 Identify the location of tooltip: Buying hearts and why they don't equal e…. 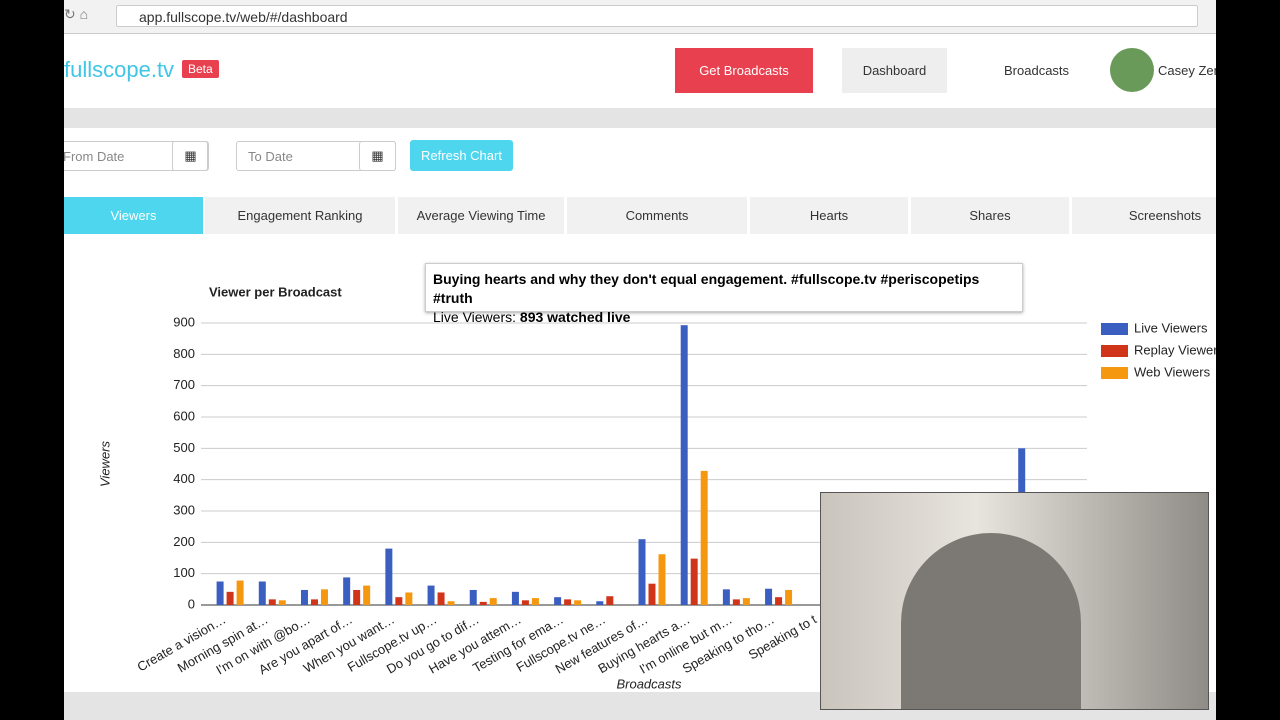
(724, 294).